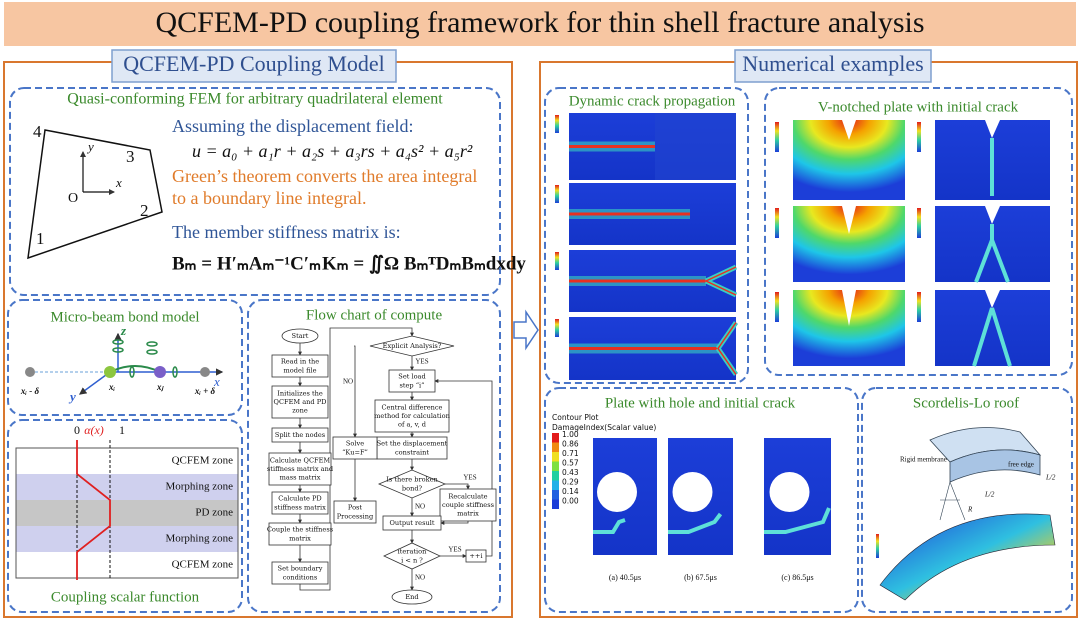 This screenshot has height=619, width=1080. Describe the element at coordinates (94, 383) in the screenshot. I see `axis-arrow` at that location.